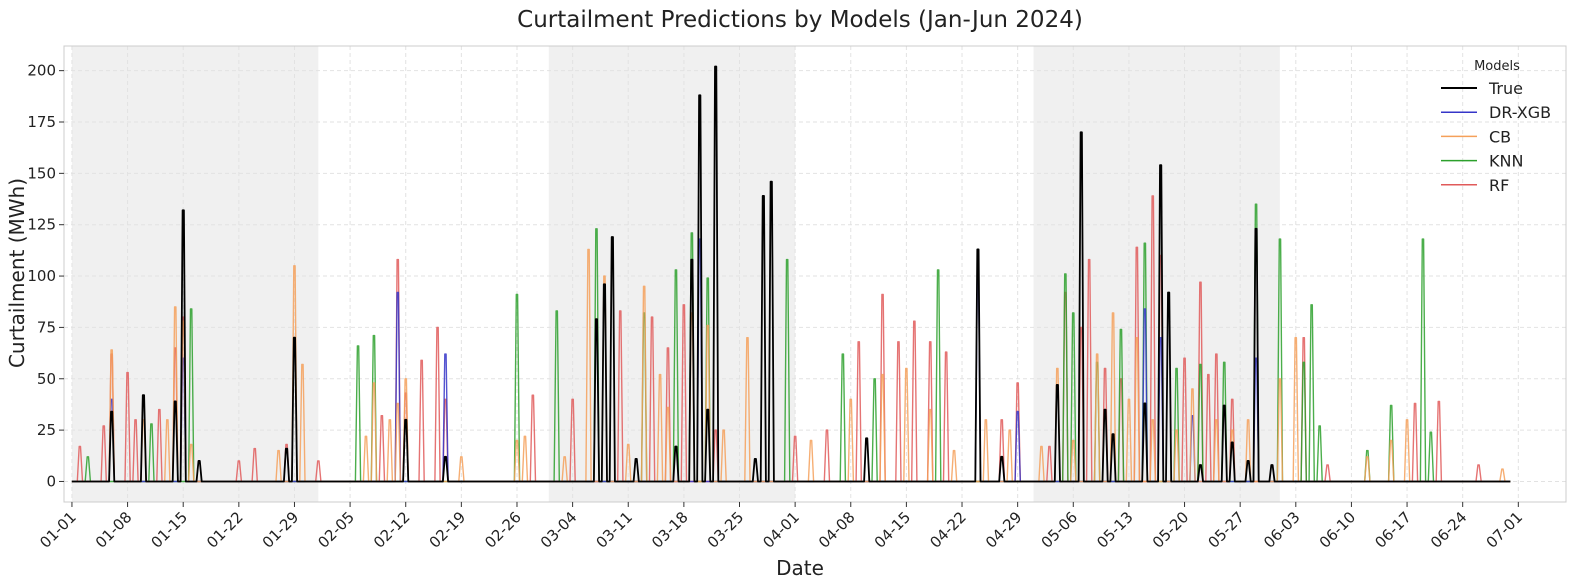  I want to click on x-tick-label-23: 06-10, so click(1338, 530).